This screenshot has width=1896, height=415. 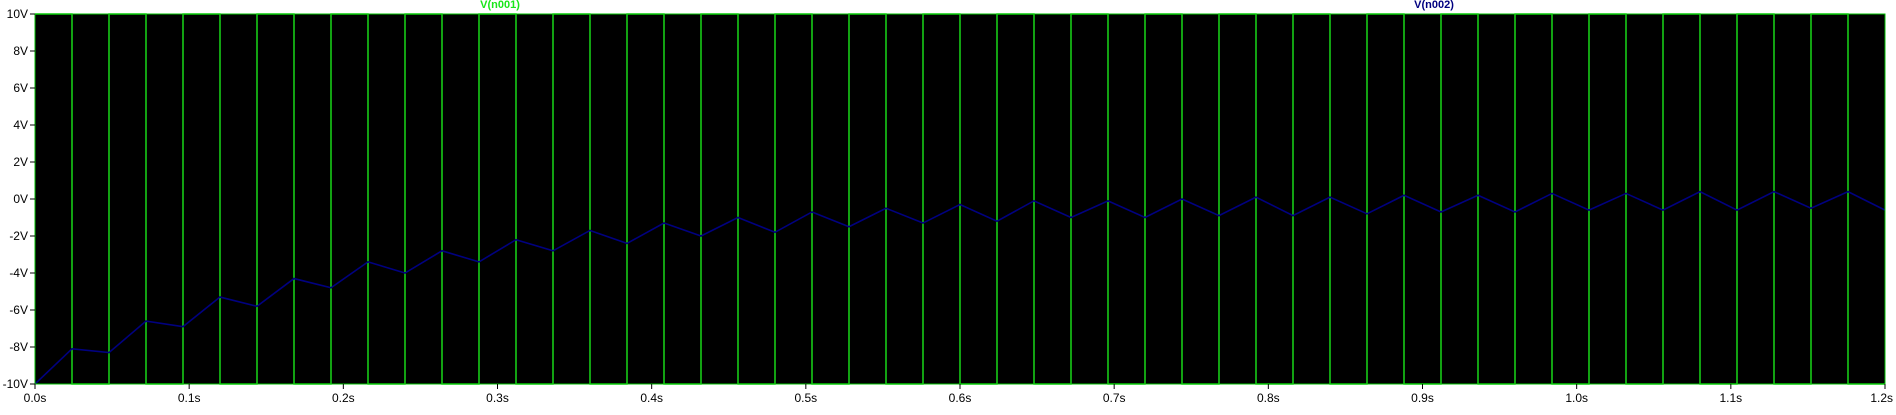 I want to click on x-tick-label: 1.1s, so click(x=1730, y=398).